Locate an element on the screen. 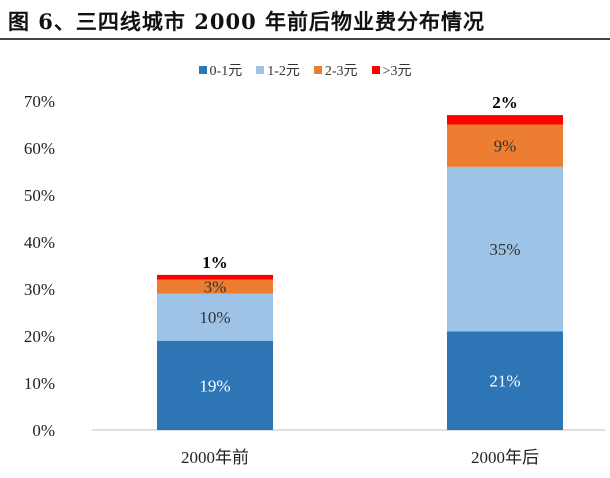  data-label: 19% is located at coordinates (214, 385).